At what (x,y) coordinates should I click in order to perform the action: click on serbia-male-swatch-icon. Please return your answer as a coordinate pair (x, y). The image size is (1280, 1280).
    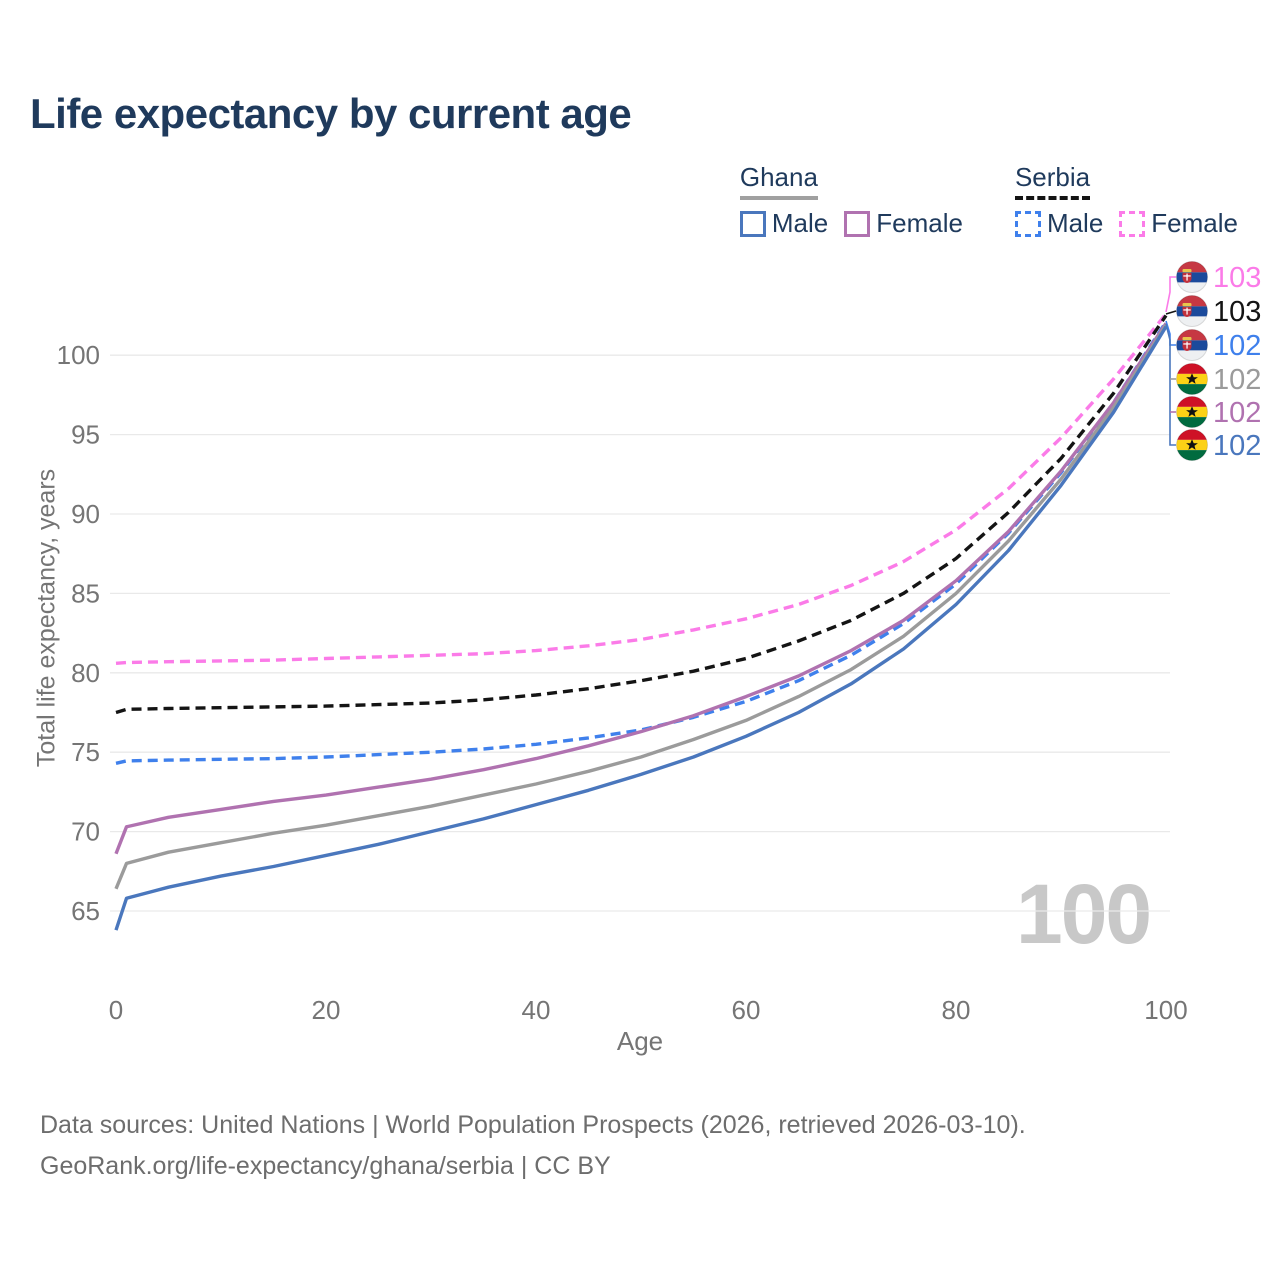
    Looking at the image, I should click on (1027, 223).